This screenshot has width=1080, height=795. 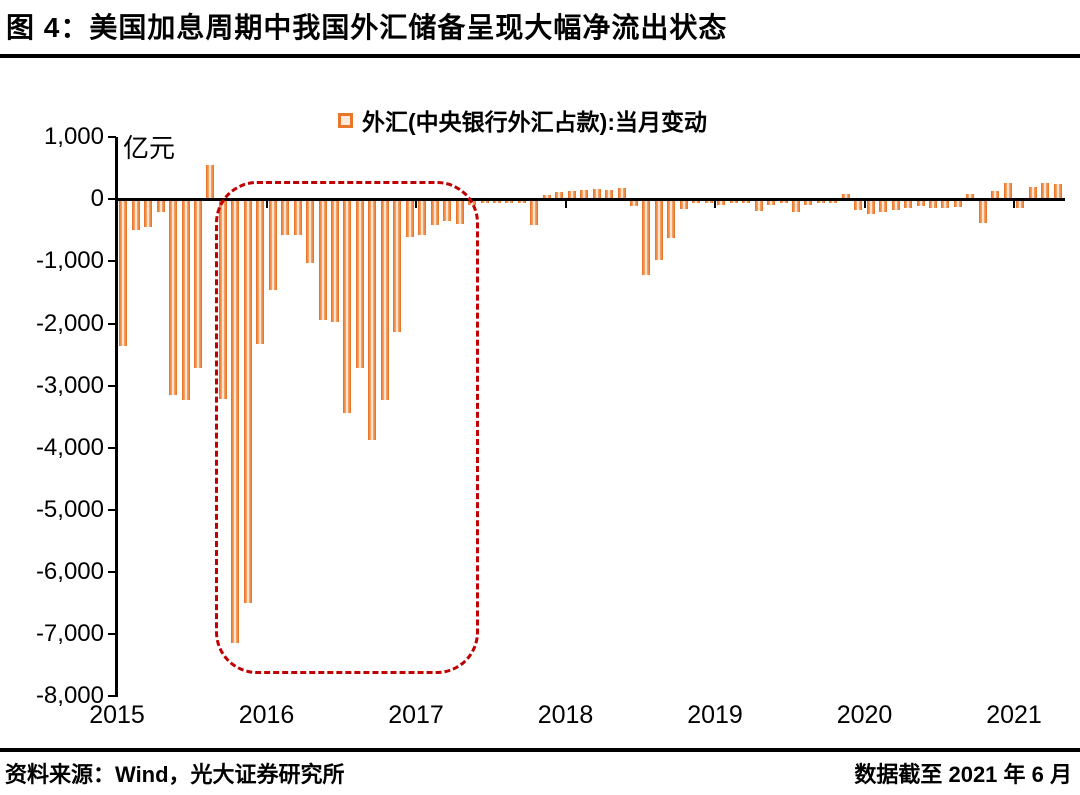 What do you see at coordinates (367, 27) in the screenshot?
I see `figure-title: 图 4：美国加息周期中我国外汇储备呈现大幅净流出状态` at bounding box center [367, 27].